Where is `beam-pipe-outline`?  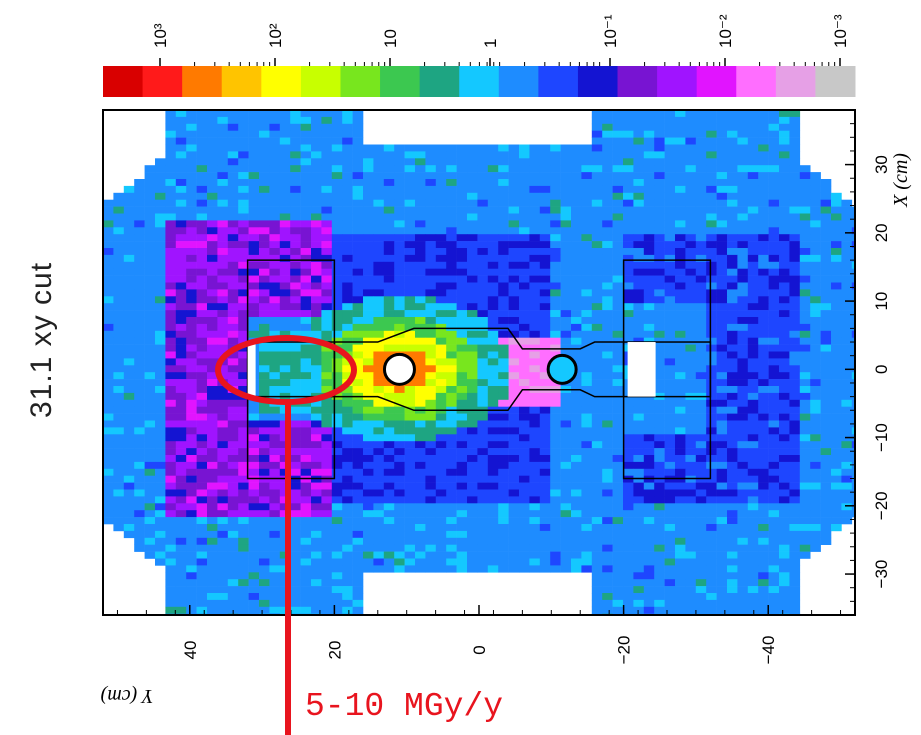 beam-pipe-outline is located at coordinates (479, 369).